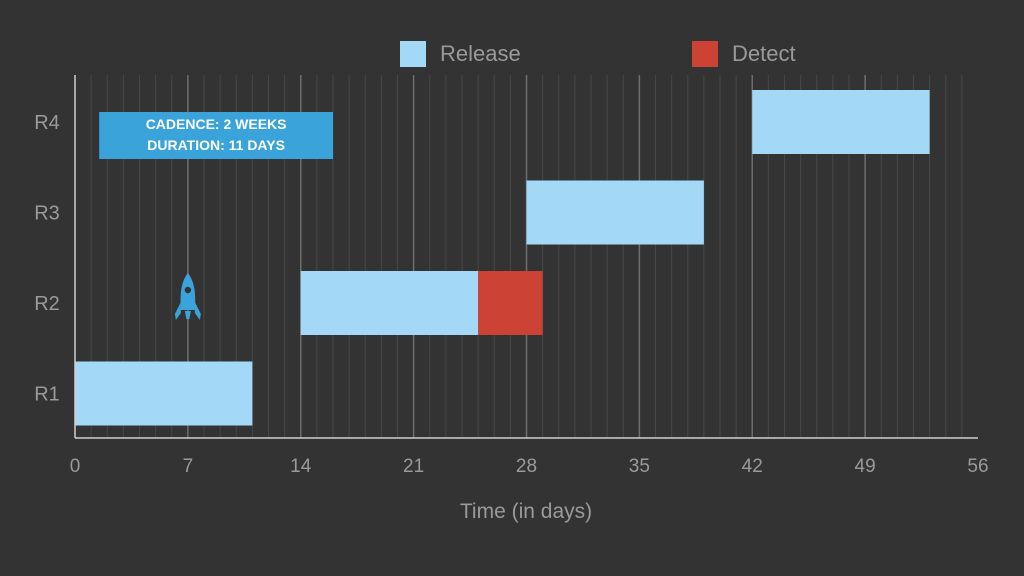 The image size is (1024, 576). Describe the element at coordinates (389, 303) in the screenshot. I see `bar-r2-release` at that location.